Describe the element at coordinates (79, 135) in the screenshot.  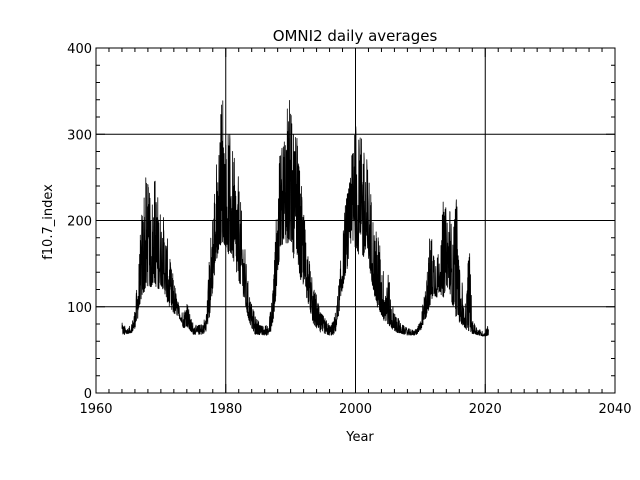
I see `y-tick-label: 300` at that location.